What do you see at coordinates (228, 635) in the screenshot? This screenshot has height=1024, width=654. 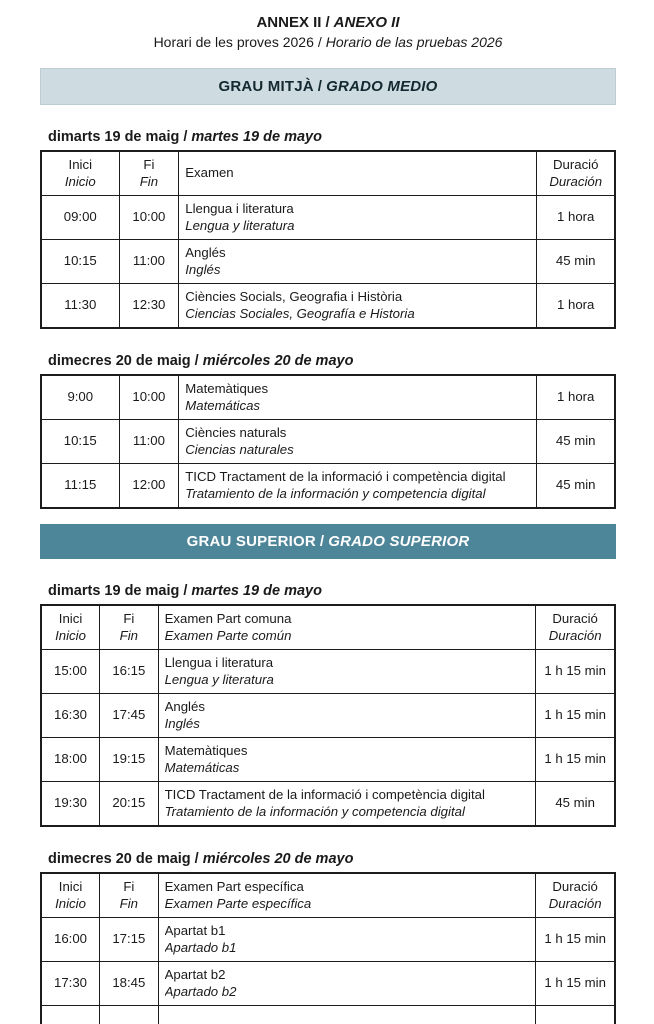 I see `label-examen-es: Examen Parte común` at bounding box center [228, 635].